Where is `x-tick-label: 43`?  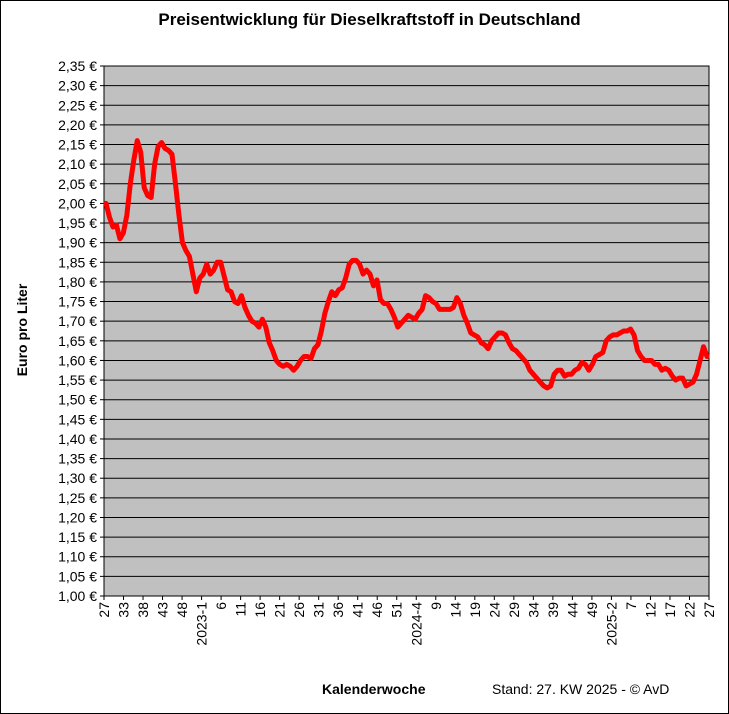
x-tick-label: 43 is located at coordinates (163, 610).